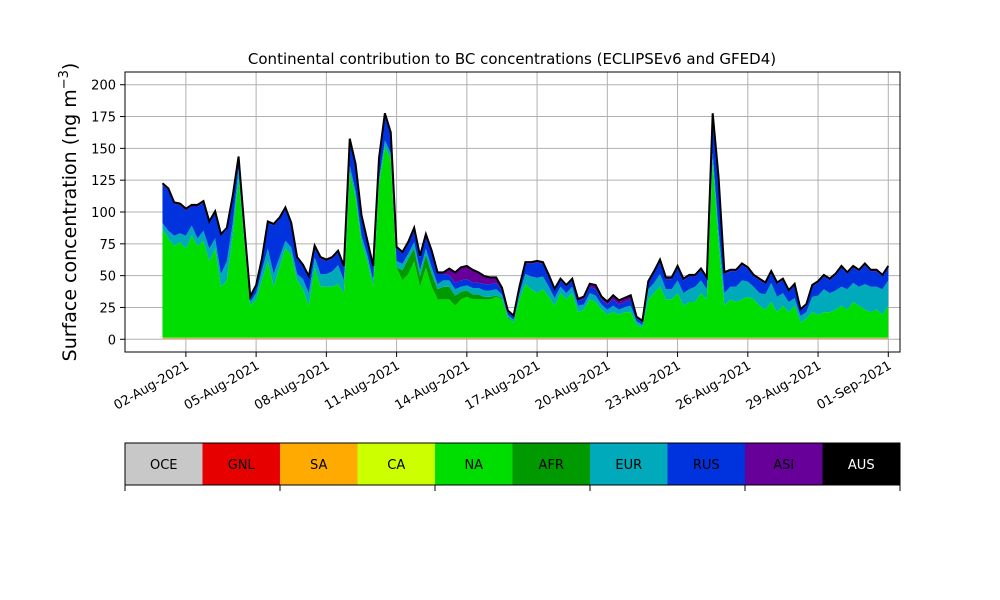 The image size is (1000, 600). I want to click on y-tick-label-7: 175, so click(103, 118).